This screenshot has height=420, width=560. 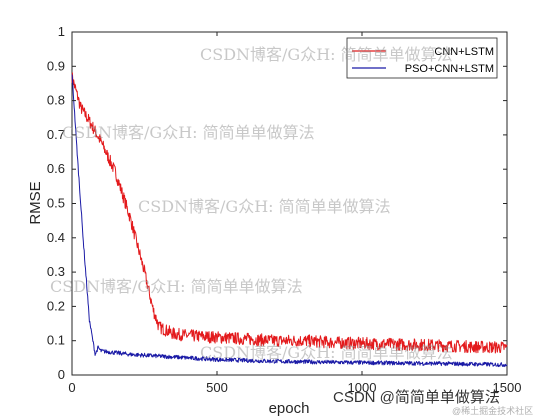 I want to click on y-tick-label: 0, so click(x=61, y=374).